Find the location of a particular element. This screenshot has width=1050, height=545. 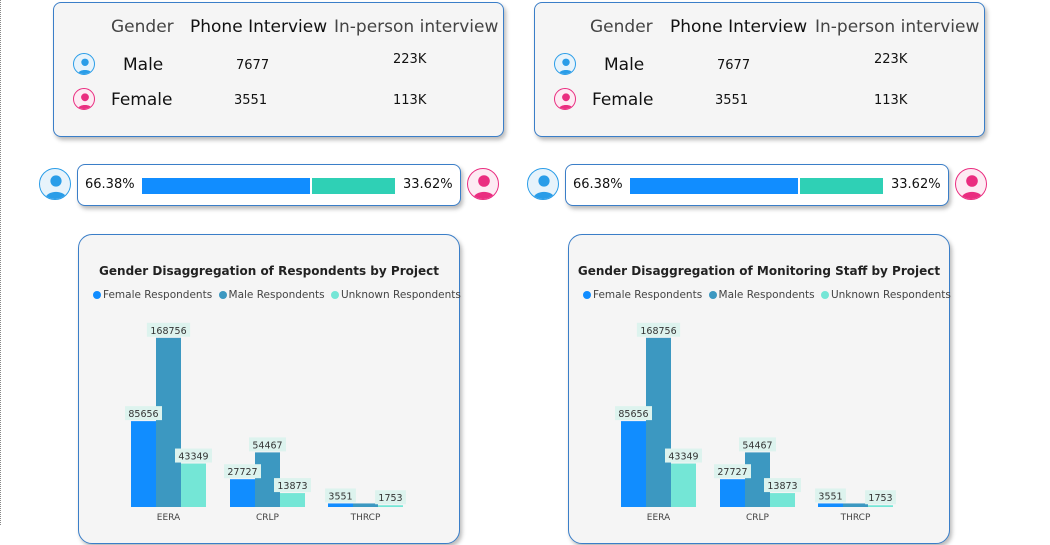

male-row-label: Male is located at coordinates (624, 65).